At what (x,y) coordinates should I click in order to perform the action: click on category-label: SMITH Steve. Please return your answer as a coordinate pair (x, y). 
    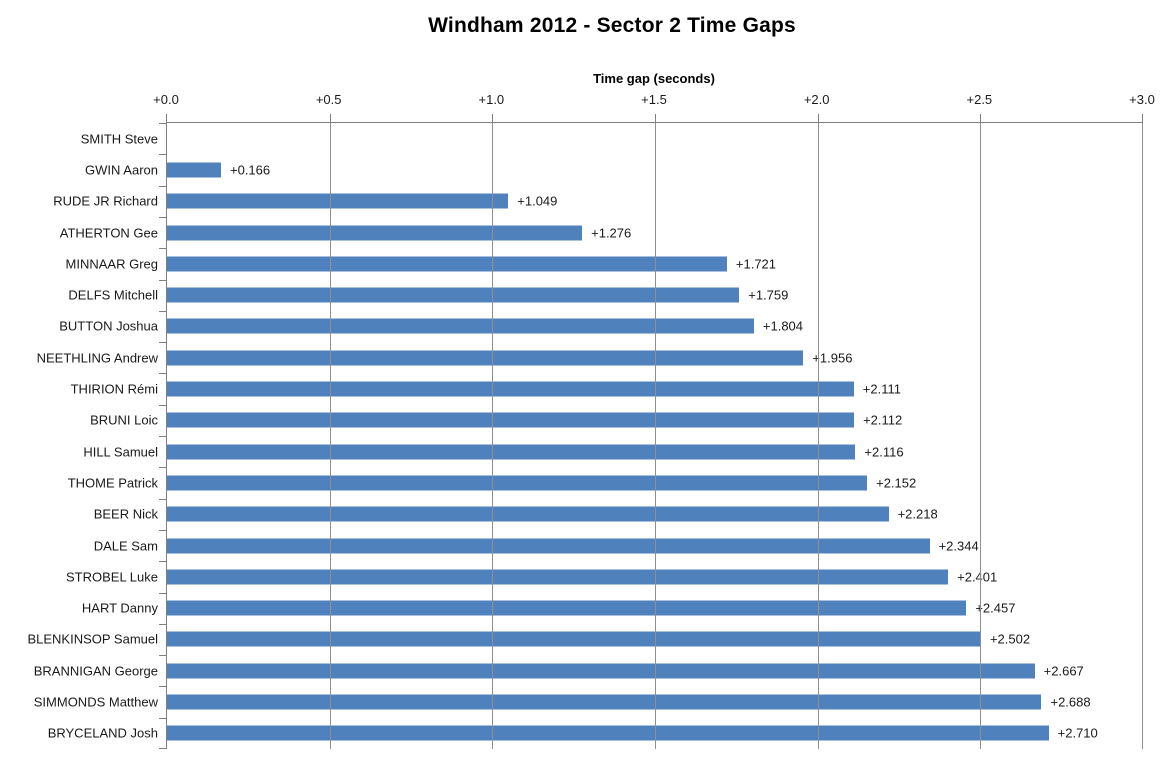
    Looking at the image, I should click on (119, 139).